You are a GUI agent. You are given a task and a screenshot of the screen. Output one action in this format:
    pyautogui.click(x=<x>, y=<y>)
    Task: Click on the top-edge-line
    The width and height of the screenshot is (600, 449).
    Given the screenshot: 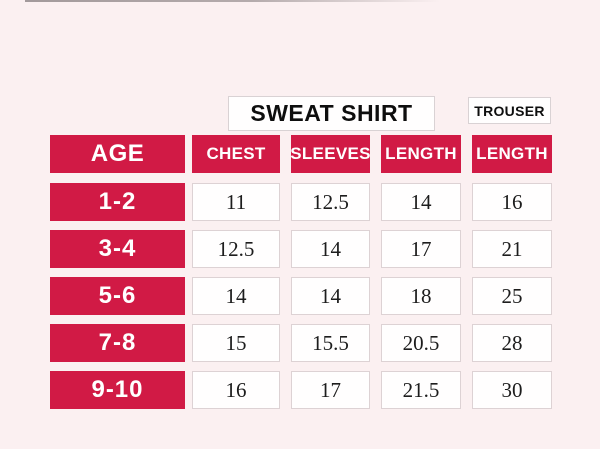 What is the action you would take?
    pyautogui.click(x=232, y=1)
    